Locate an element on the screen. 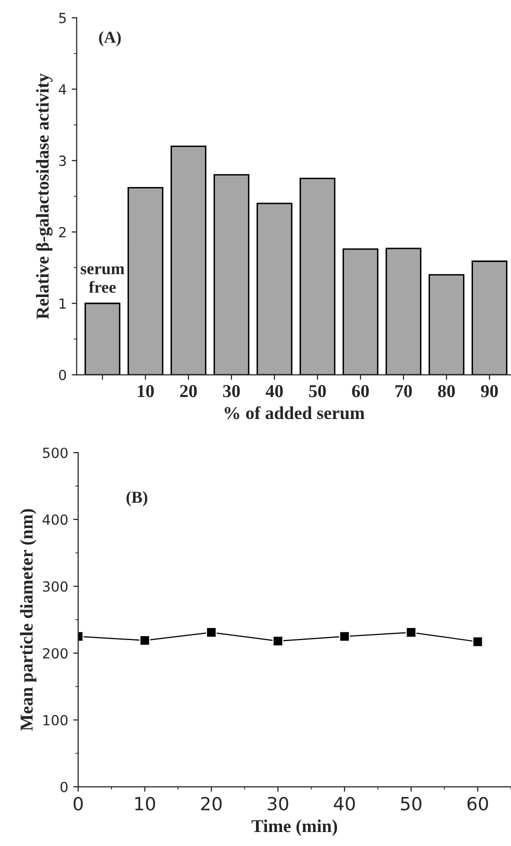 Image resolution: width=511 pixels, height=846 pixels. y-tick-label: 1 is located at coordinates (63, 303).